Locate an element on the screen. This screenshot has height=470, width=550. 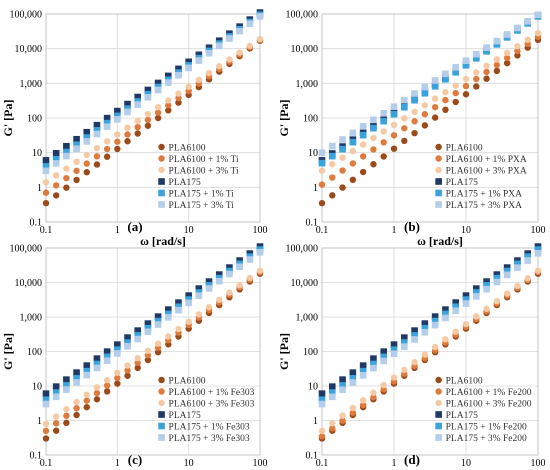
x-tick-label: 1 is located at coordinates (117, 463).